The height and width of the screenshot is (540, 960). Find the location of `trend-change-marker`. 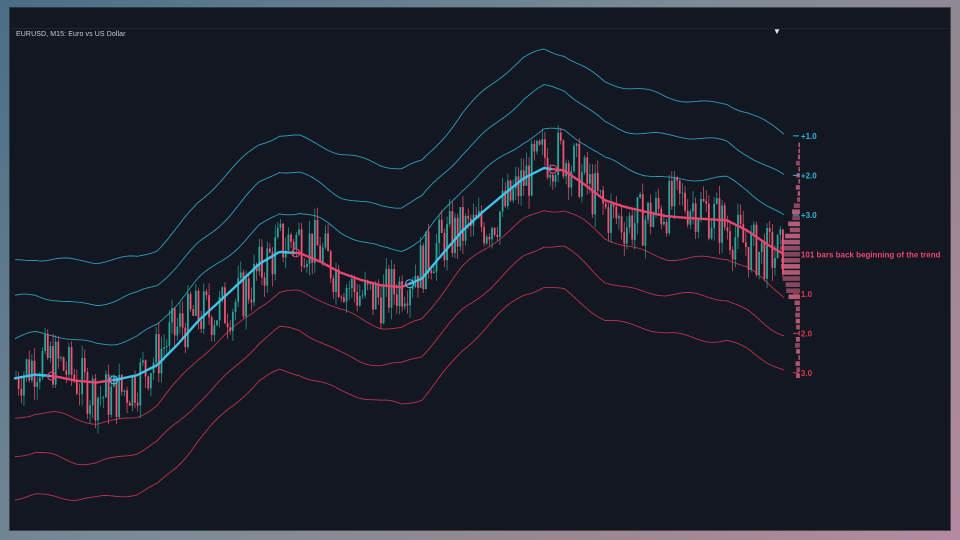

trend-change-marker is located at coordinates (553, 169).